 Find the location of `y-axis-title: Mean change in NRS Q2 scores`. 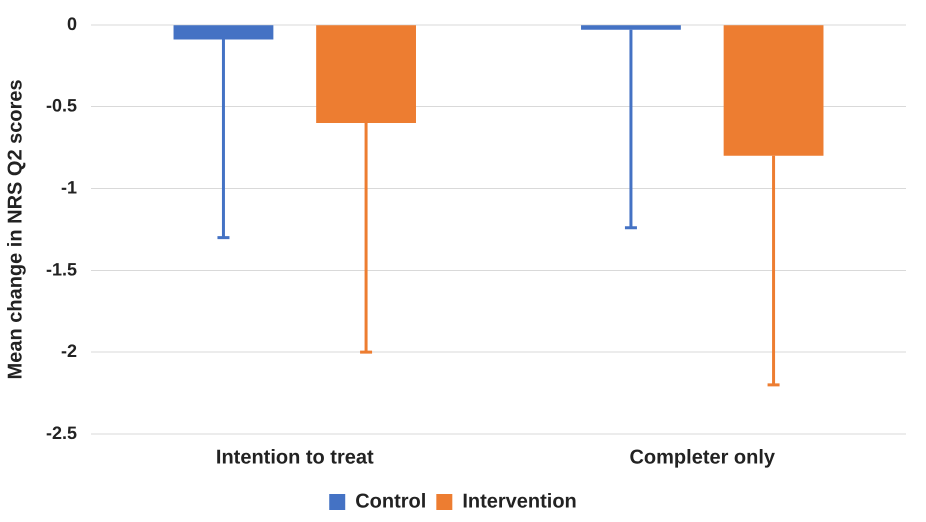

y-axis-title: Mean change in NRS Q2 scores is located at coordinates (15, 229).